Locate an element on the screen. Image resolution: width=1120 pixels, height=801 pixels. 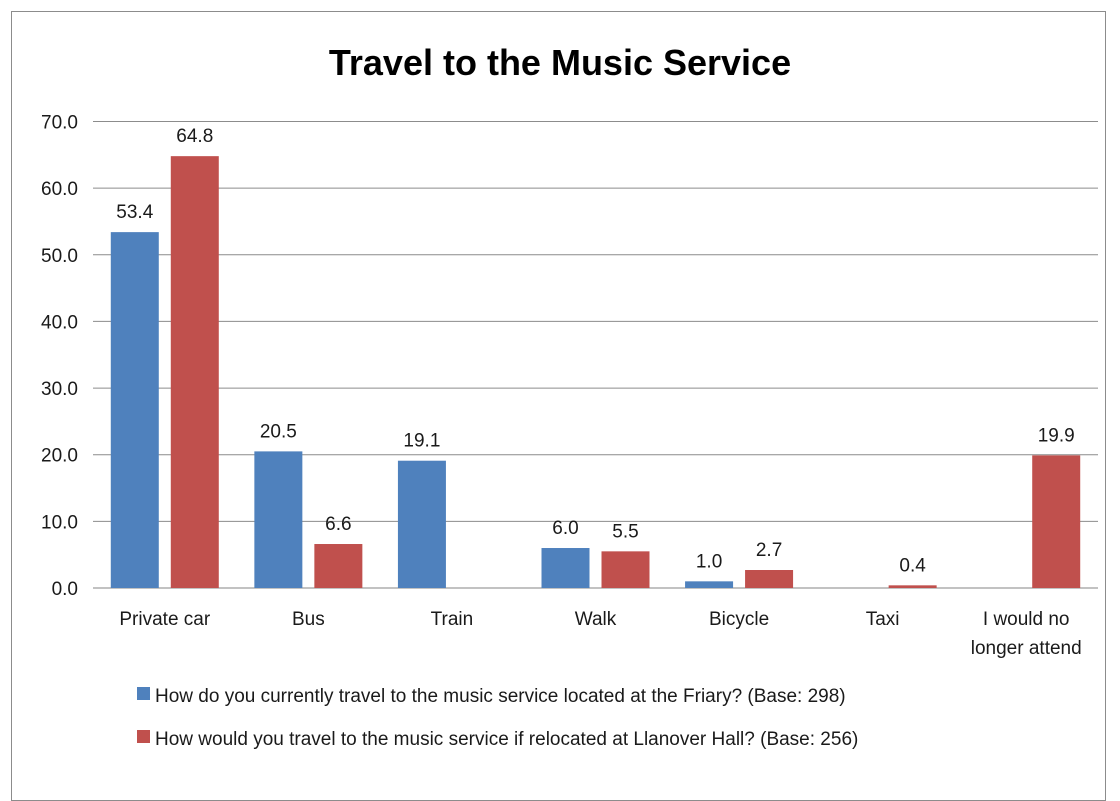
data-label: 1.0 is located at coordinates (709, 561).